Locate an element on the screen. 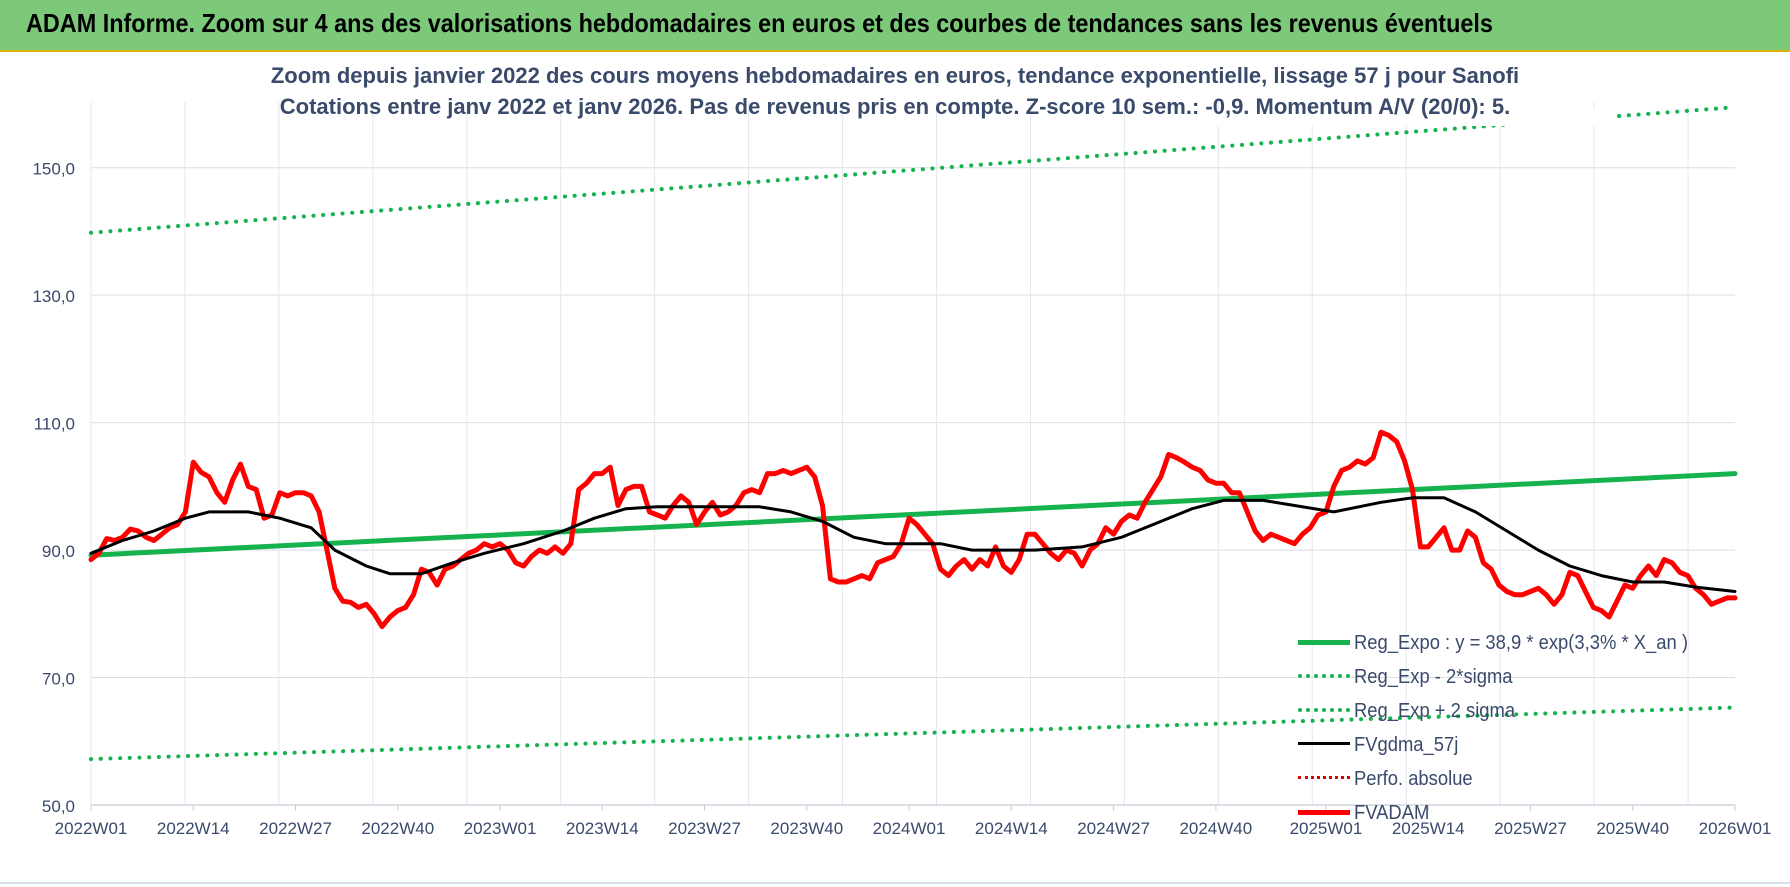 The width and height of the screenshot is (1790, 887). y-tick-label: 50,0 is located at coordinates (58, 806).